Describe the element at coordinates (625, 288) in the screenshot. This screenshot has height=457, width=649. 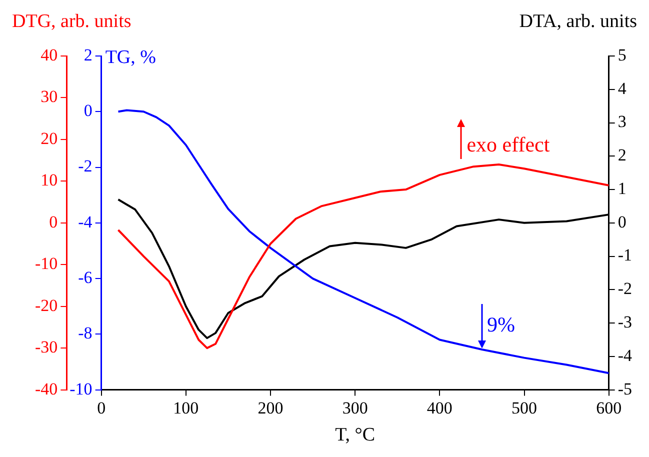
I see `y2-tick-label: -2` at that location.